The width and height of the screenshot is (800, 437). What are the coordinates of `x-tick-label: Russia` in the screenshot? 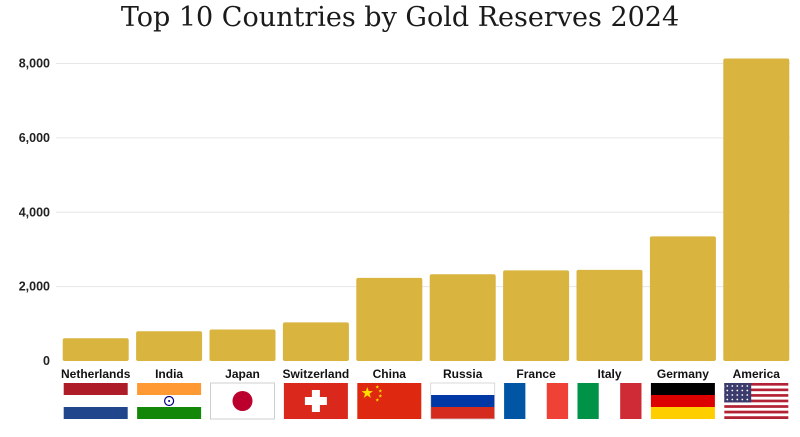 It's located at (463, 374).